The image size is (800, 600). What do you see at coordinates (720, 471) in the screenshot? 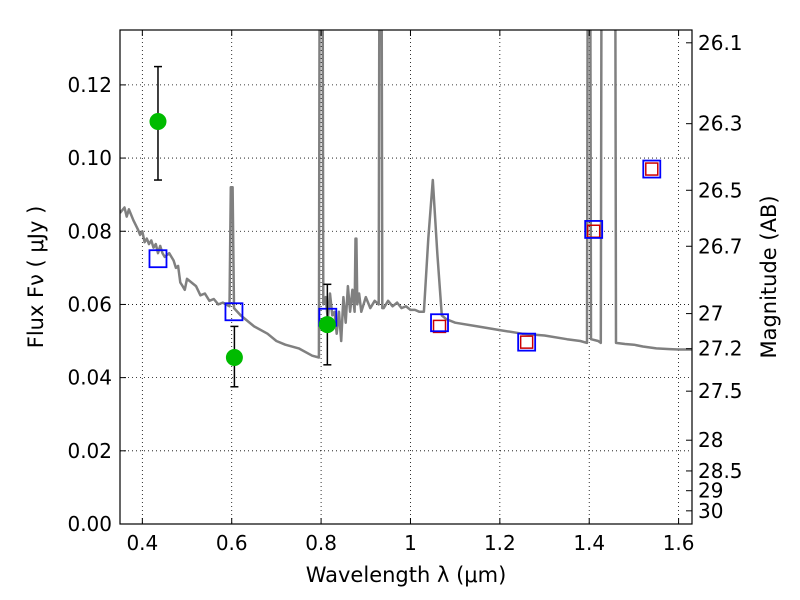
I see `right-tick-label: 28.5` at bounding box center [720, 471].